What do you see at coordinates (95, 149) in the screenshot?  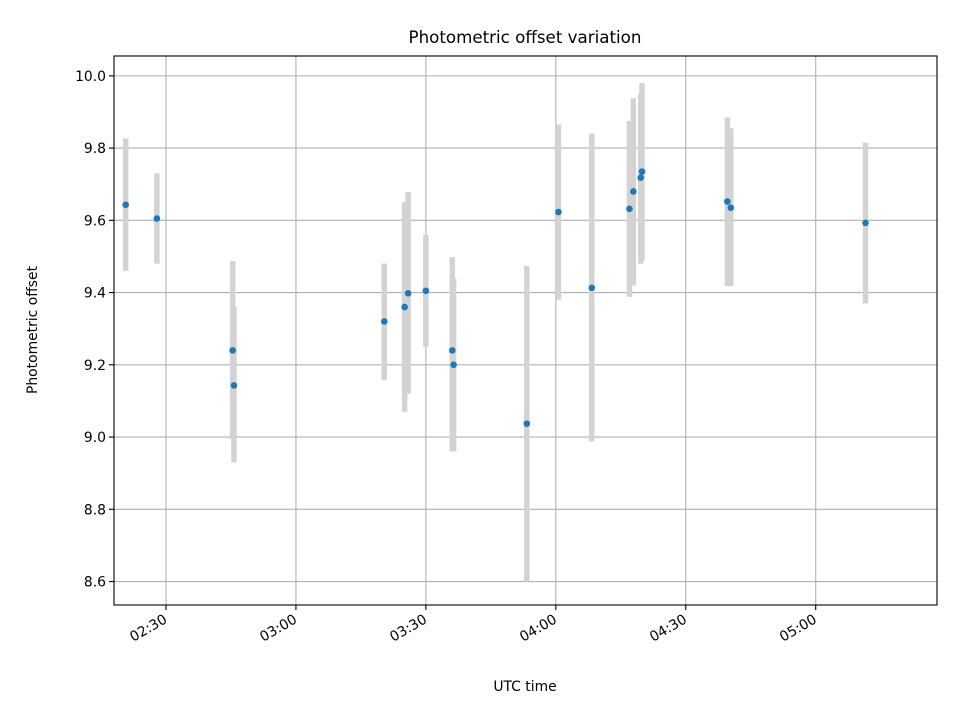 I see `y-tick-label: 9.8` at bounding box center [95, 149].